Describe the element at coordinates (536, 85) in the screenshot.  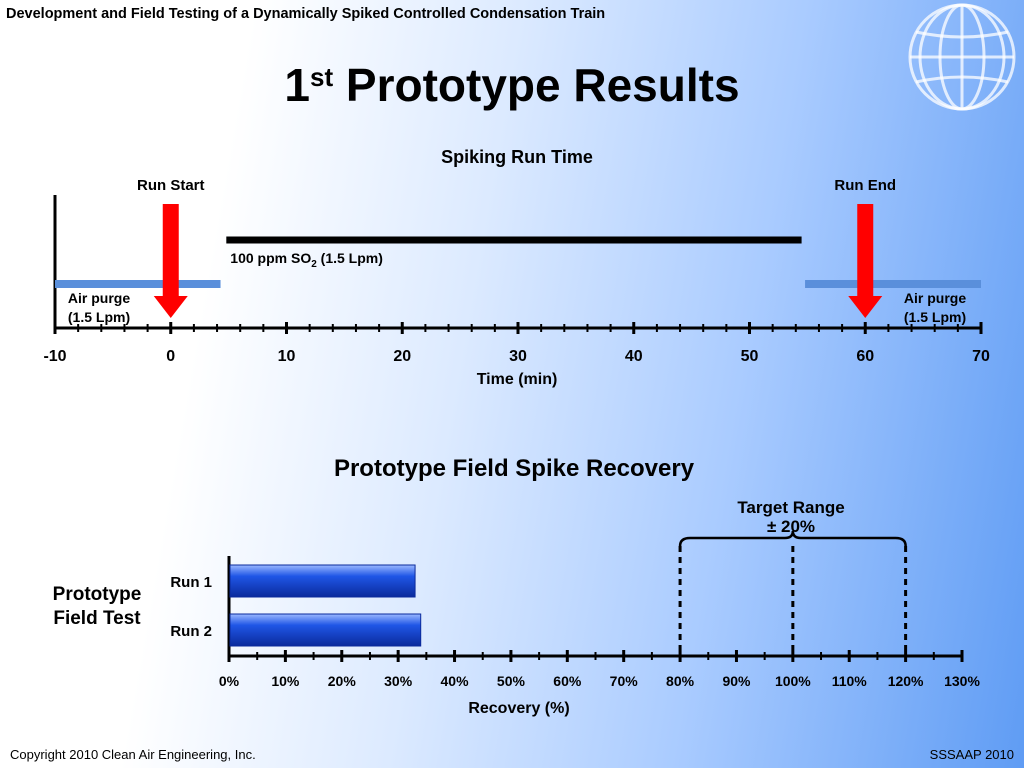
I see `title-text: Prototype Results` at that location.